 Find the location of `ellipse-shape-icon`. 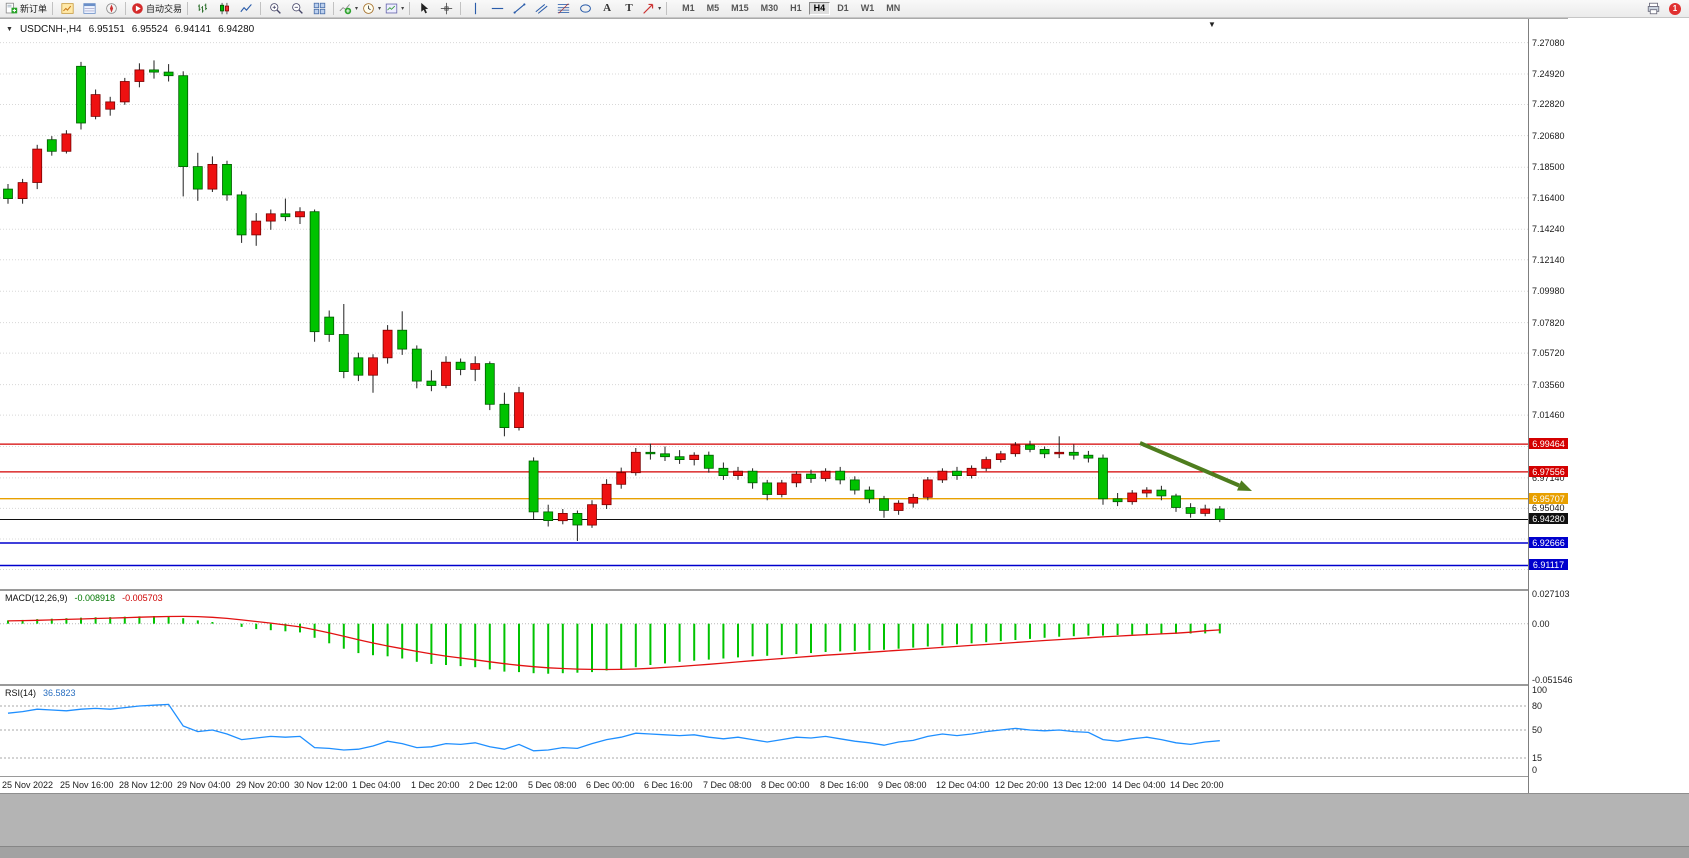

ellipse-shape-icon is located at coordinates (585, 8).